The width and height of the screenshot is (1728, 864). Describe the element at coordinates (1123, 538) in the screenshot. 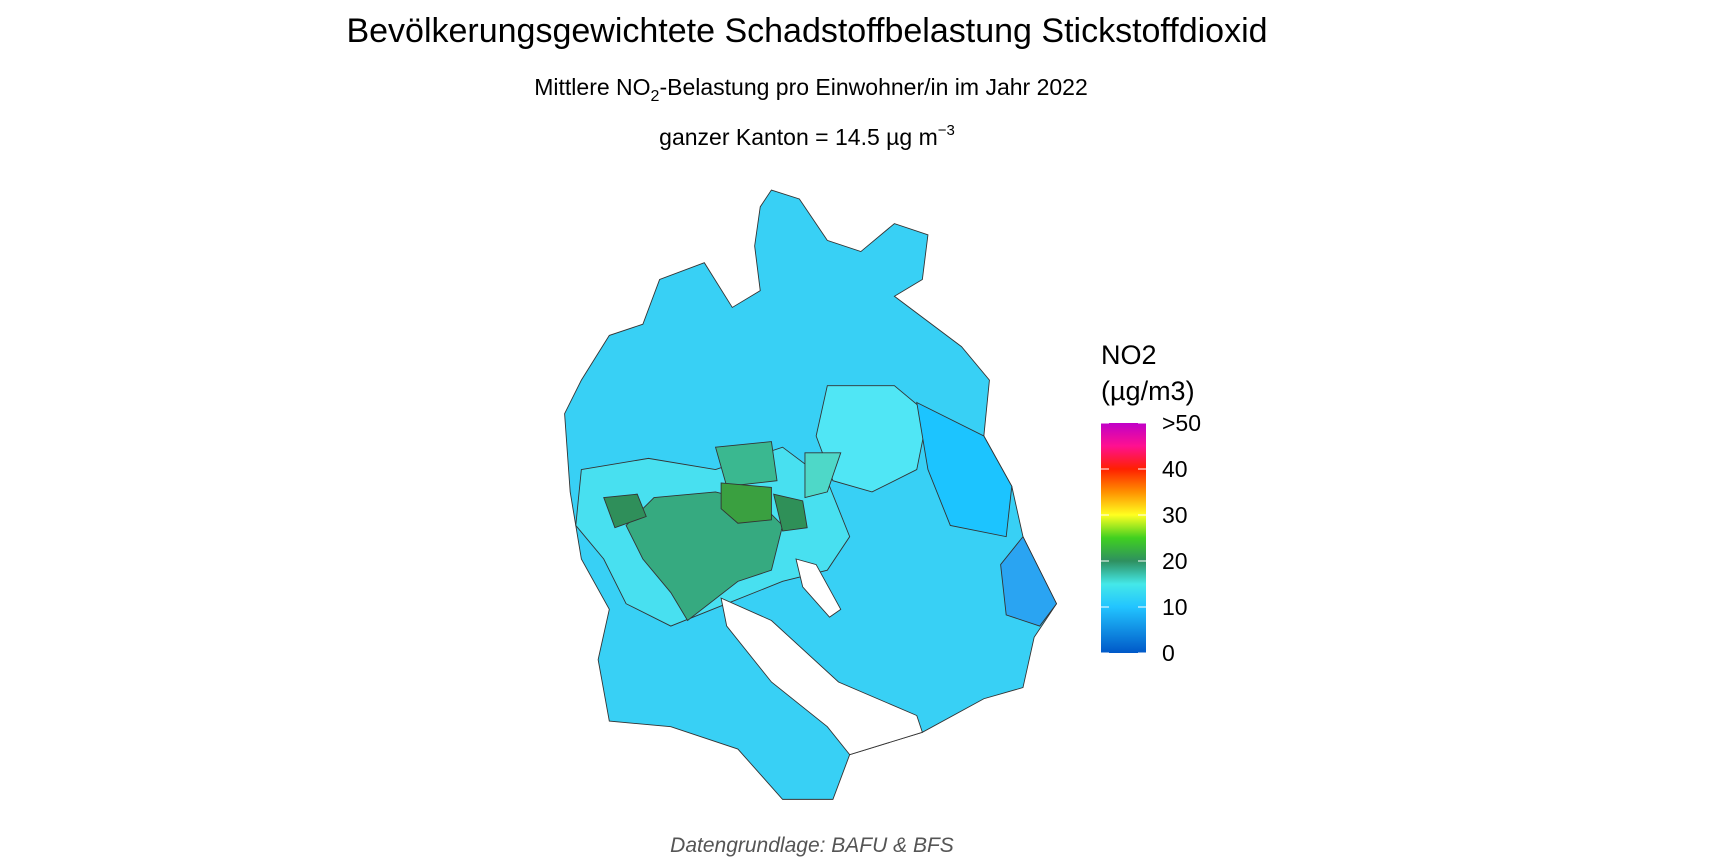

I see `color-bar` at that location.